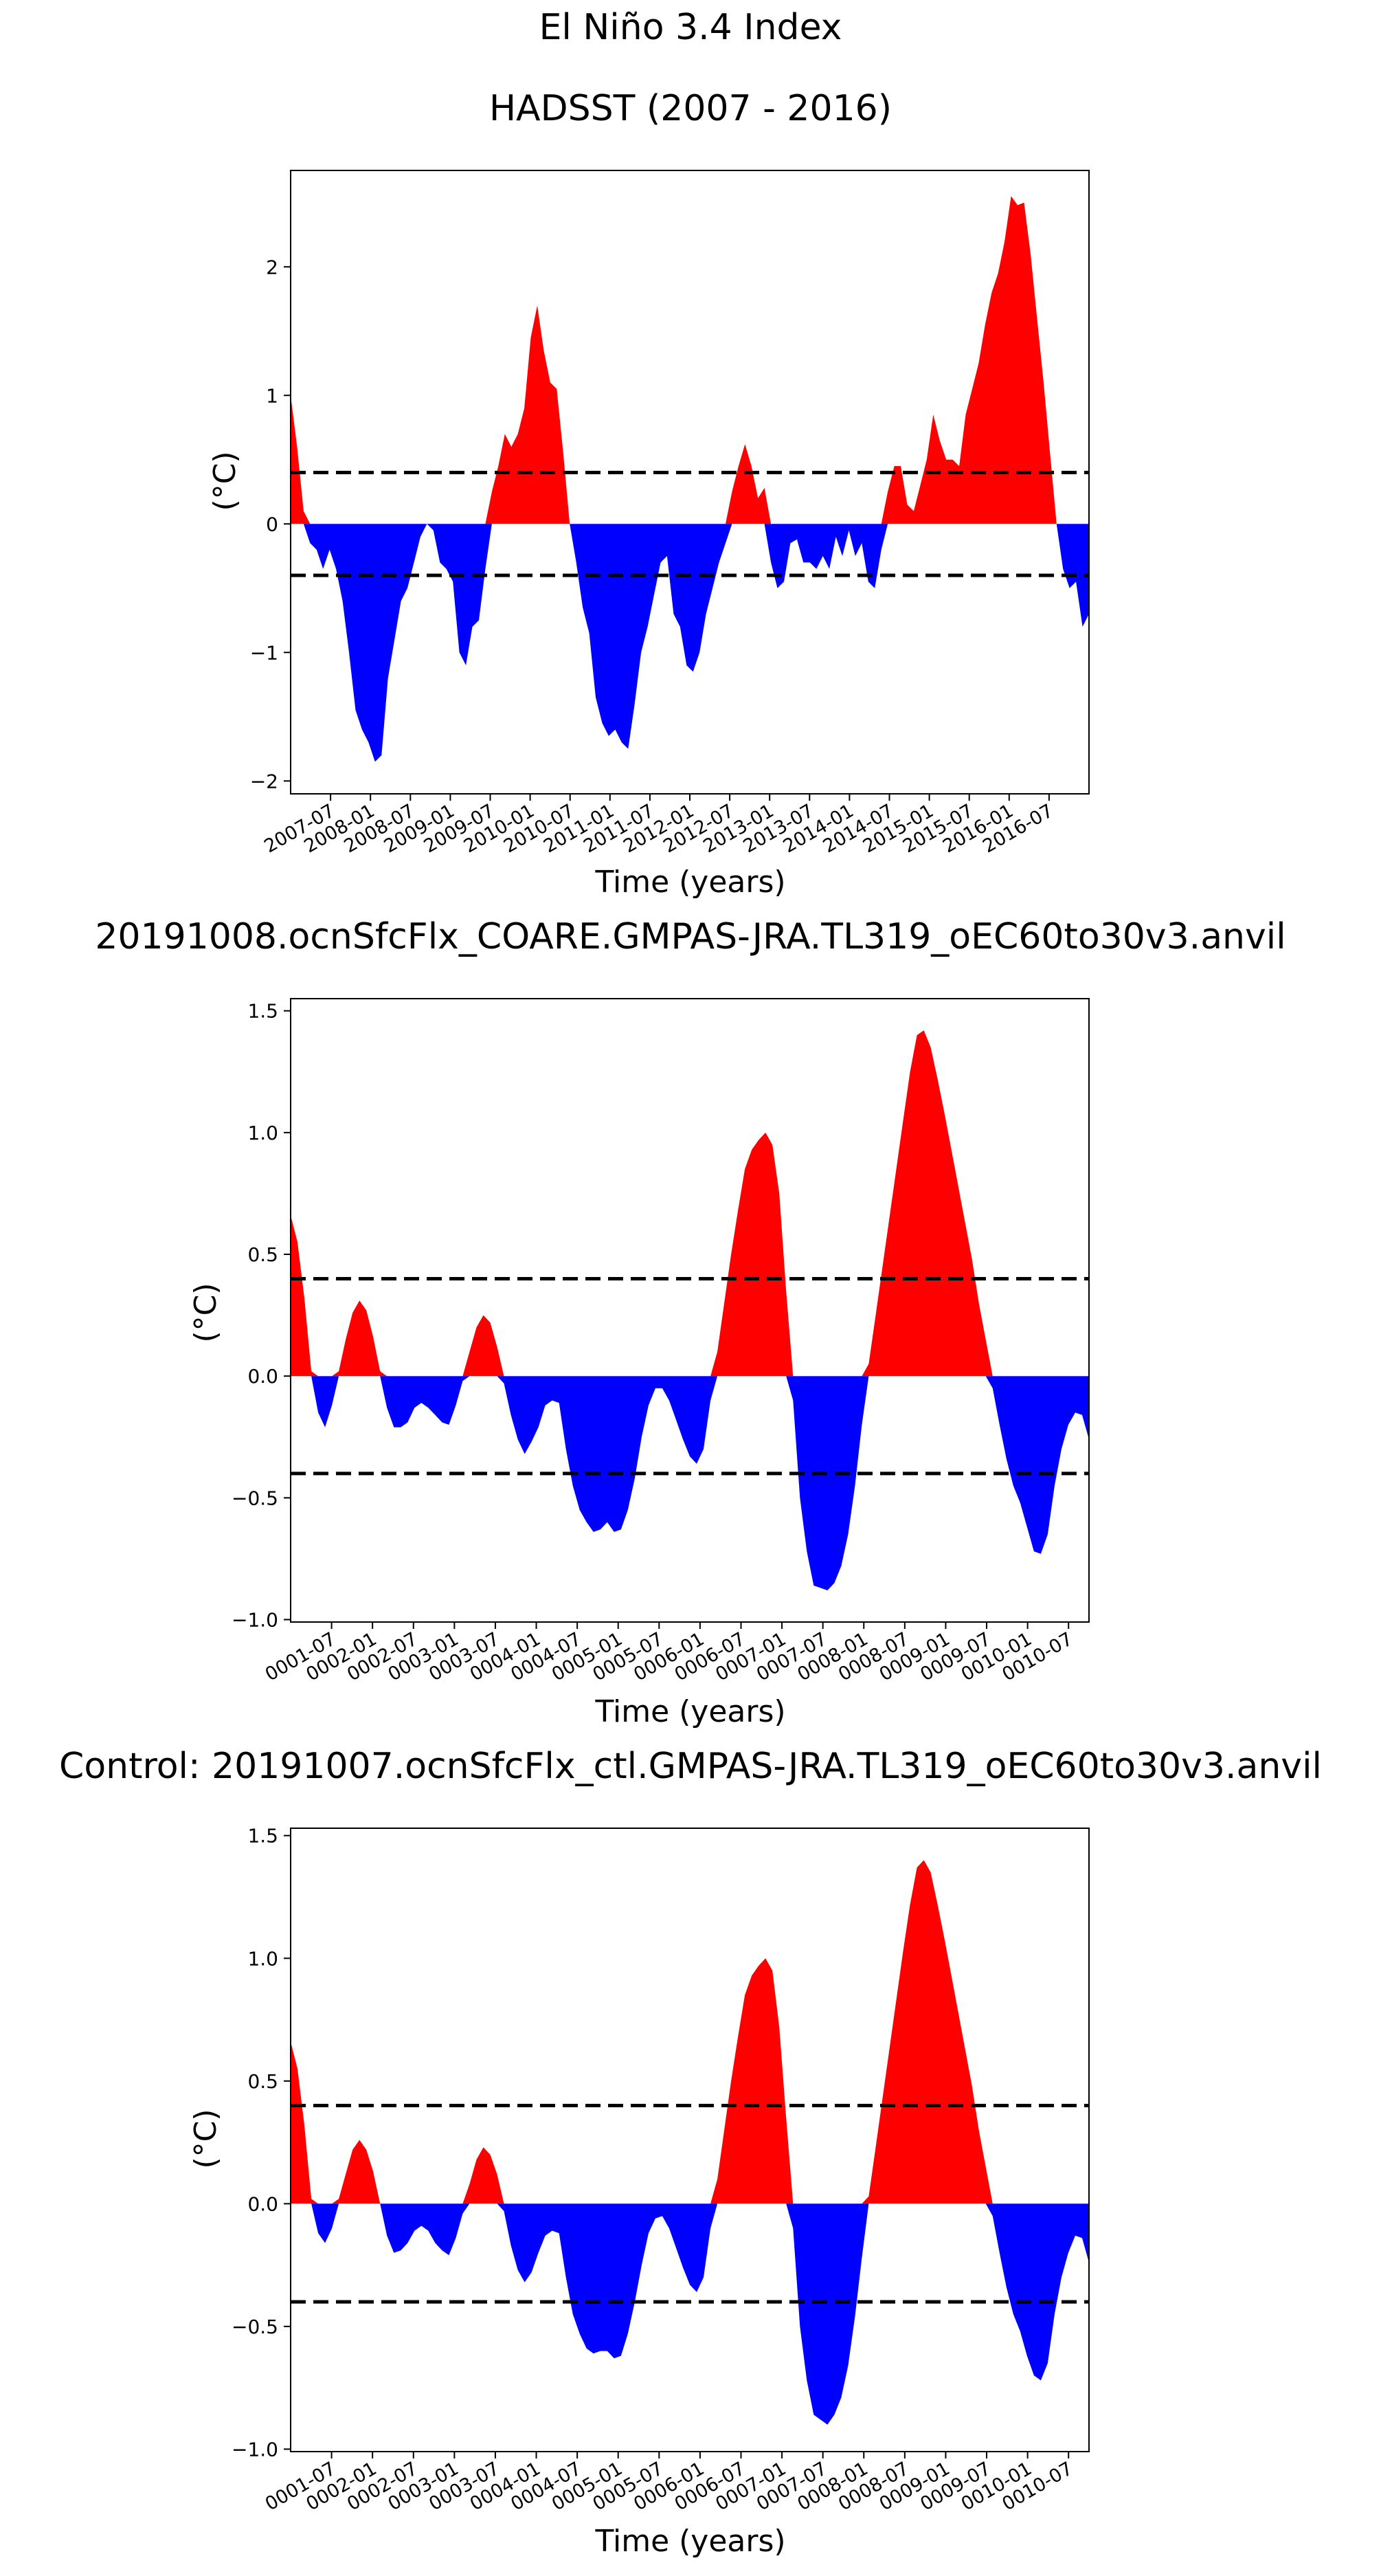 This screenshot has width=1381, height=2576. Describe the element at coordinates (264, 652) in the screenshot. I see `y-tick-label: −1` at that location.